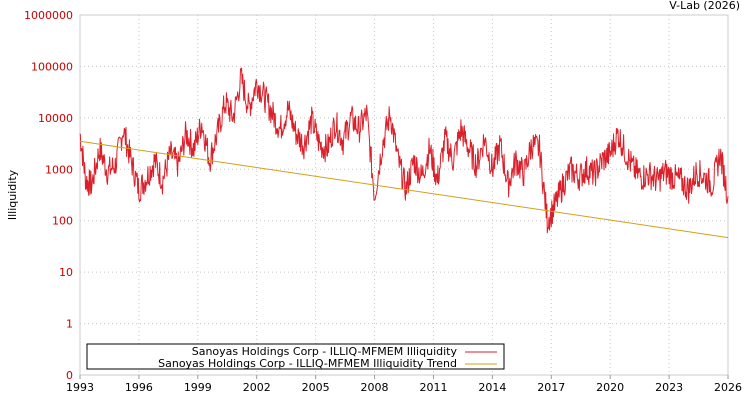  What do you see at coordinates (66, 272) in the screenshot?
I see `y-tick-label: 10` at bounding box center [66, 272].